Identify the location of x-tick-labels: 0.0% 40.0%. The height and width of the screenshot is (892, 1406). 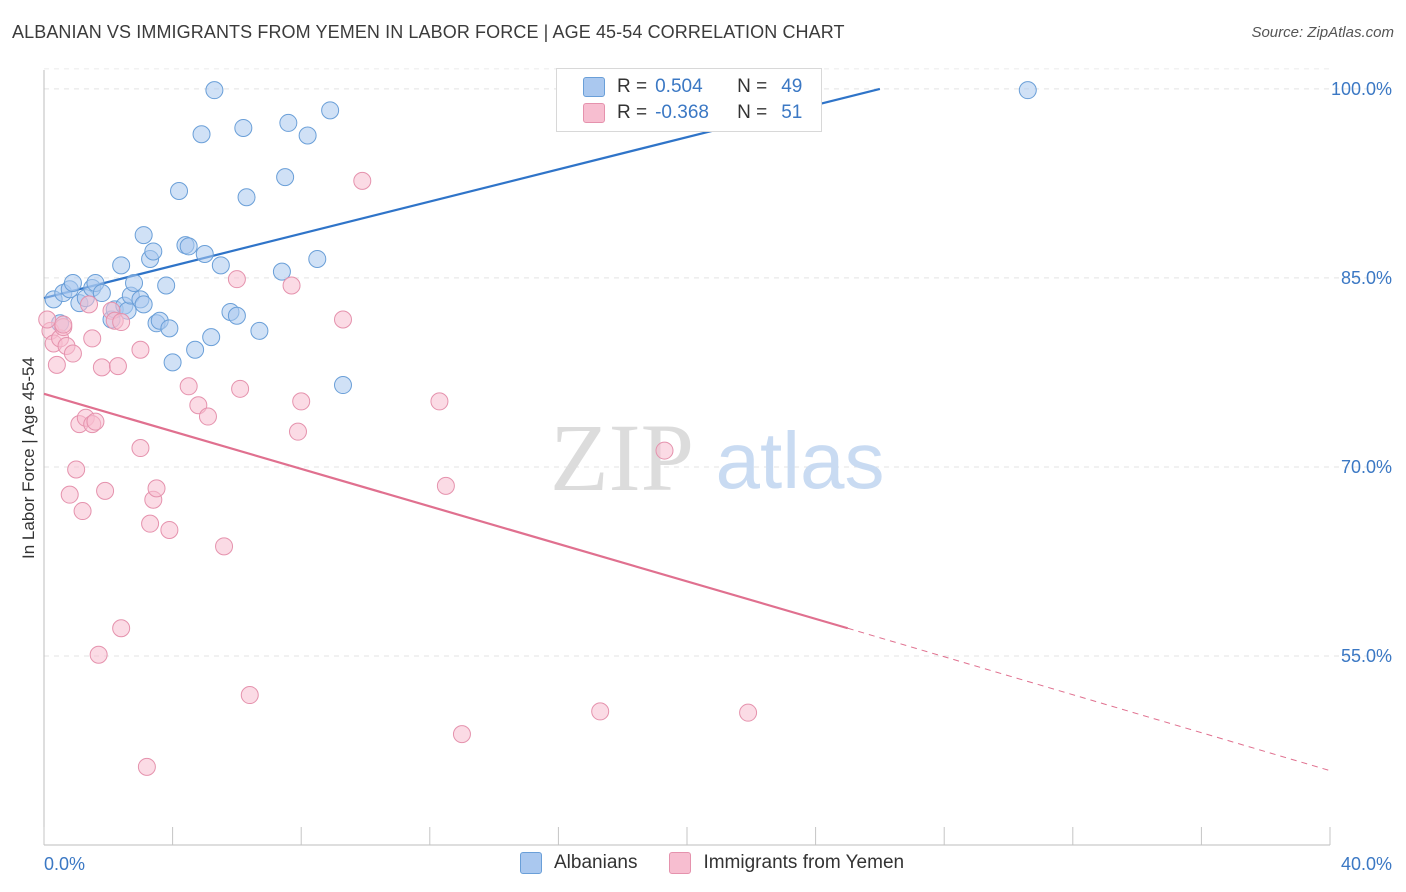
(718, 864).